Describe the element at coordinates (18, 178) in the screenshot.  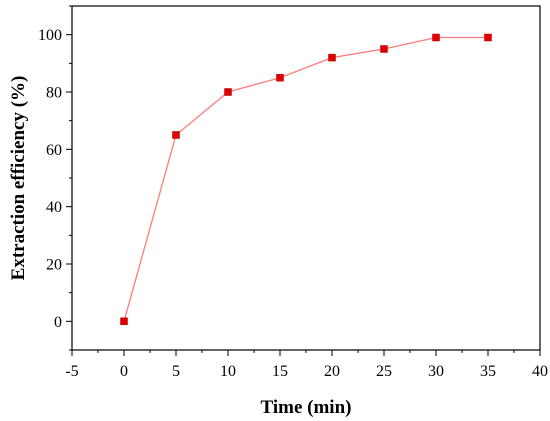
I see `y-axis-title: Extraction efficiency (%)` at that location.